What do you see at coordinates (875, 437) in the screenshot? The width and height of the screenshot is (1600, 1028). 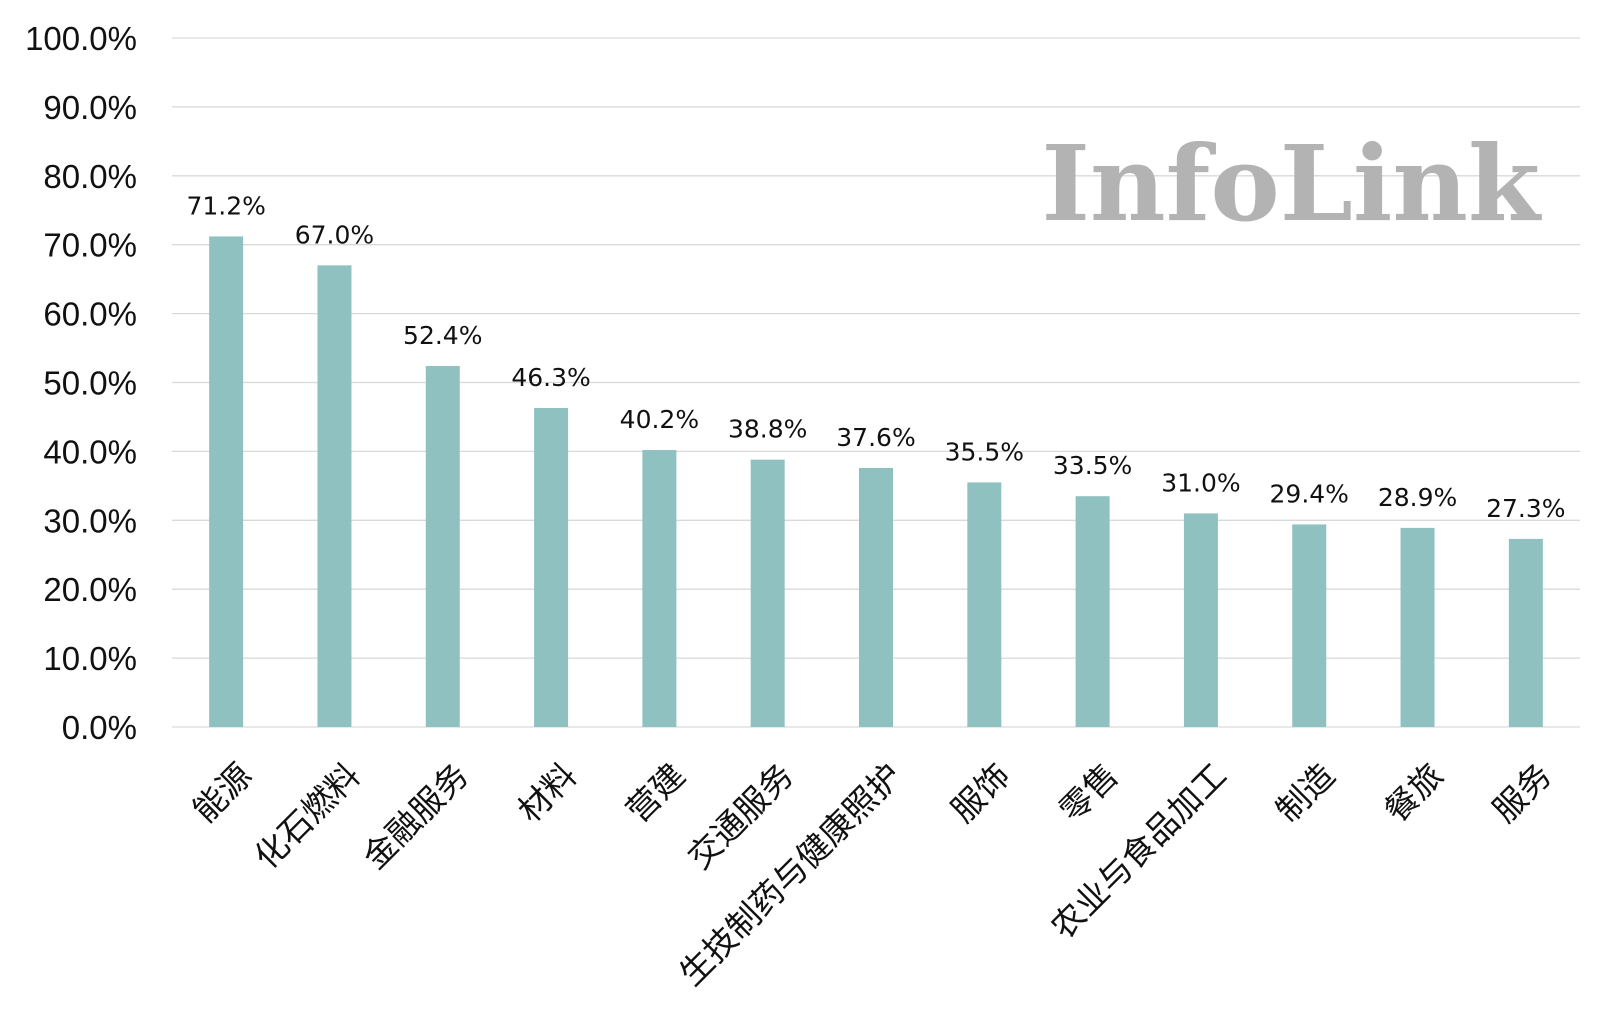 I see `data-label: 37.6%` at bounding box center [875, 437].